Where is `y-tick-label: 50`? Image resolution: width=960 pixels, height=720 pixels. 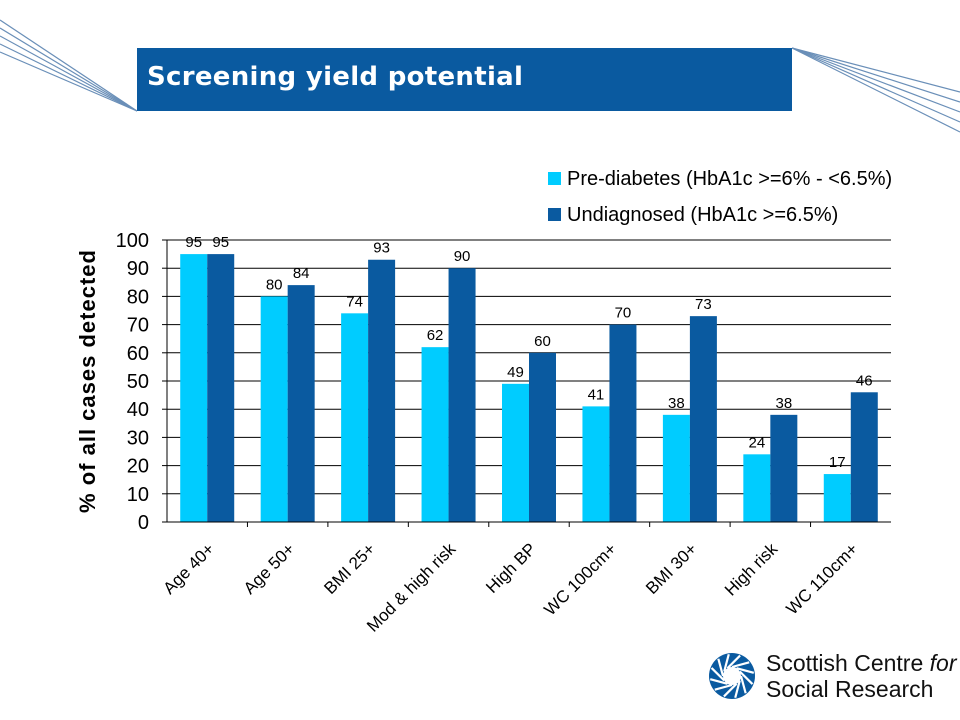 y-tick-label: 50 is located at coordinates (138, 382).